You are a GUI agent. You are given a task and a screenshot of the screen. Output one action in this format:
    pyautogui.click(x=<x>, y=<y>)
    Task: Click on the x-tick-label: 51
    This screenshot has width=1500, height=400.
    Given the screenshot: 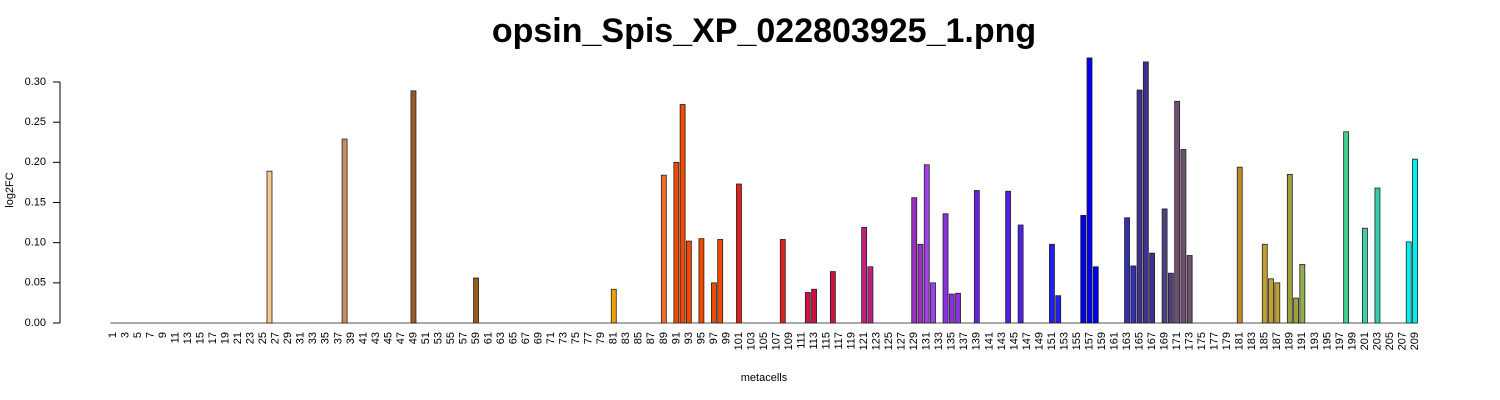 What is the action you would take?
    pyautogui.click(x=426, y=338)
    